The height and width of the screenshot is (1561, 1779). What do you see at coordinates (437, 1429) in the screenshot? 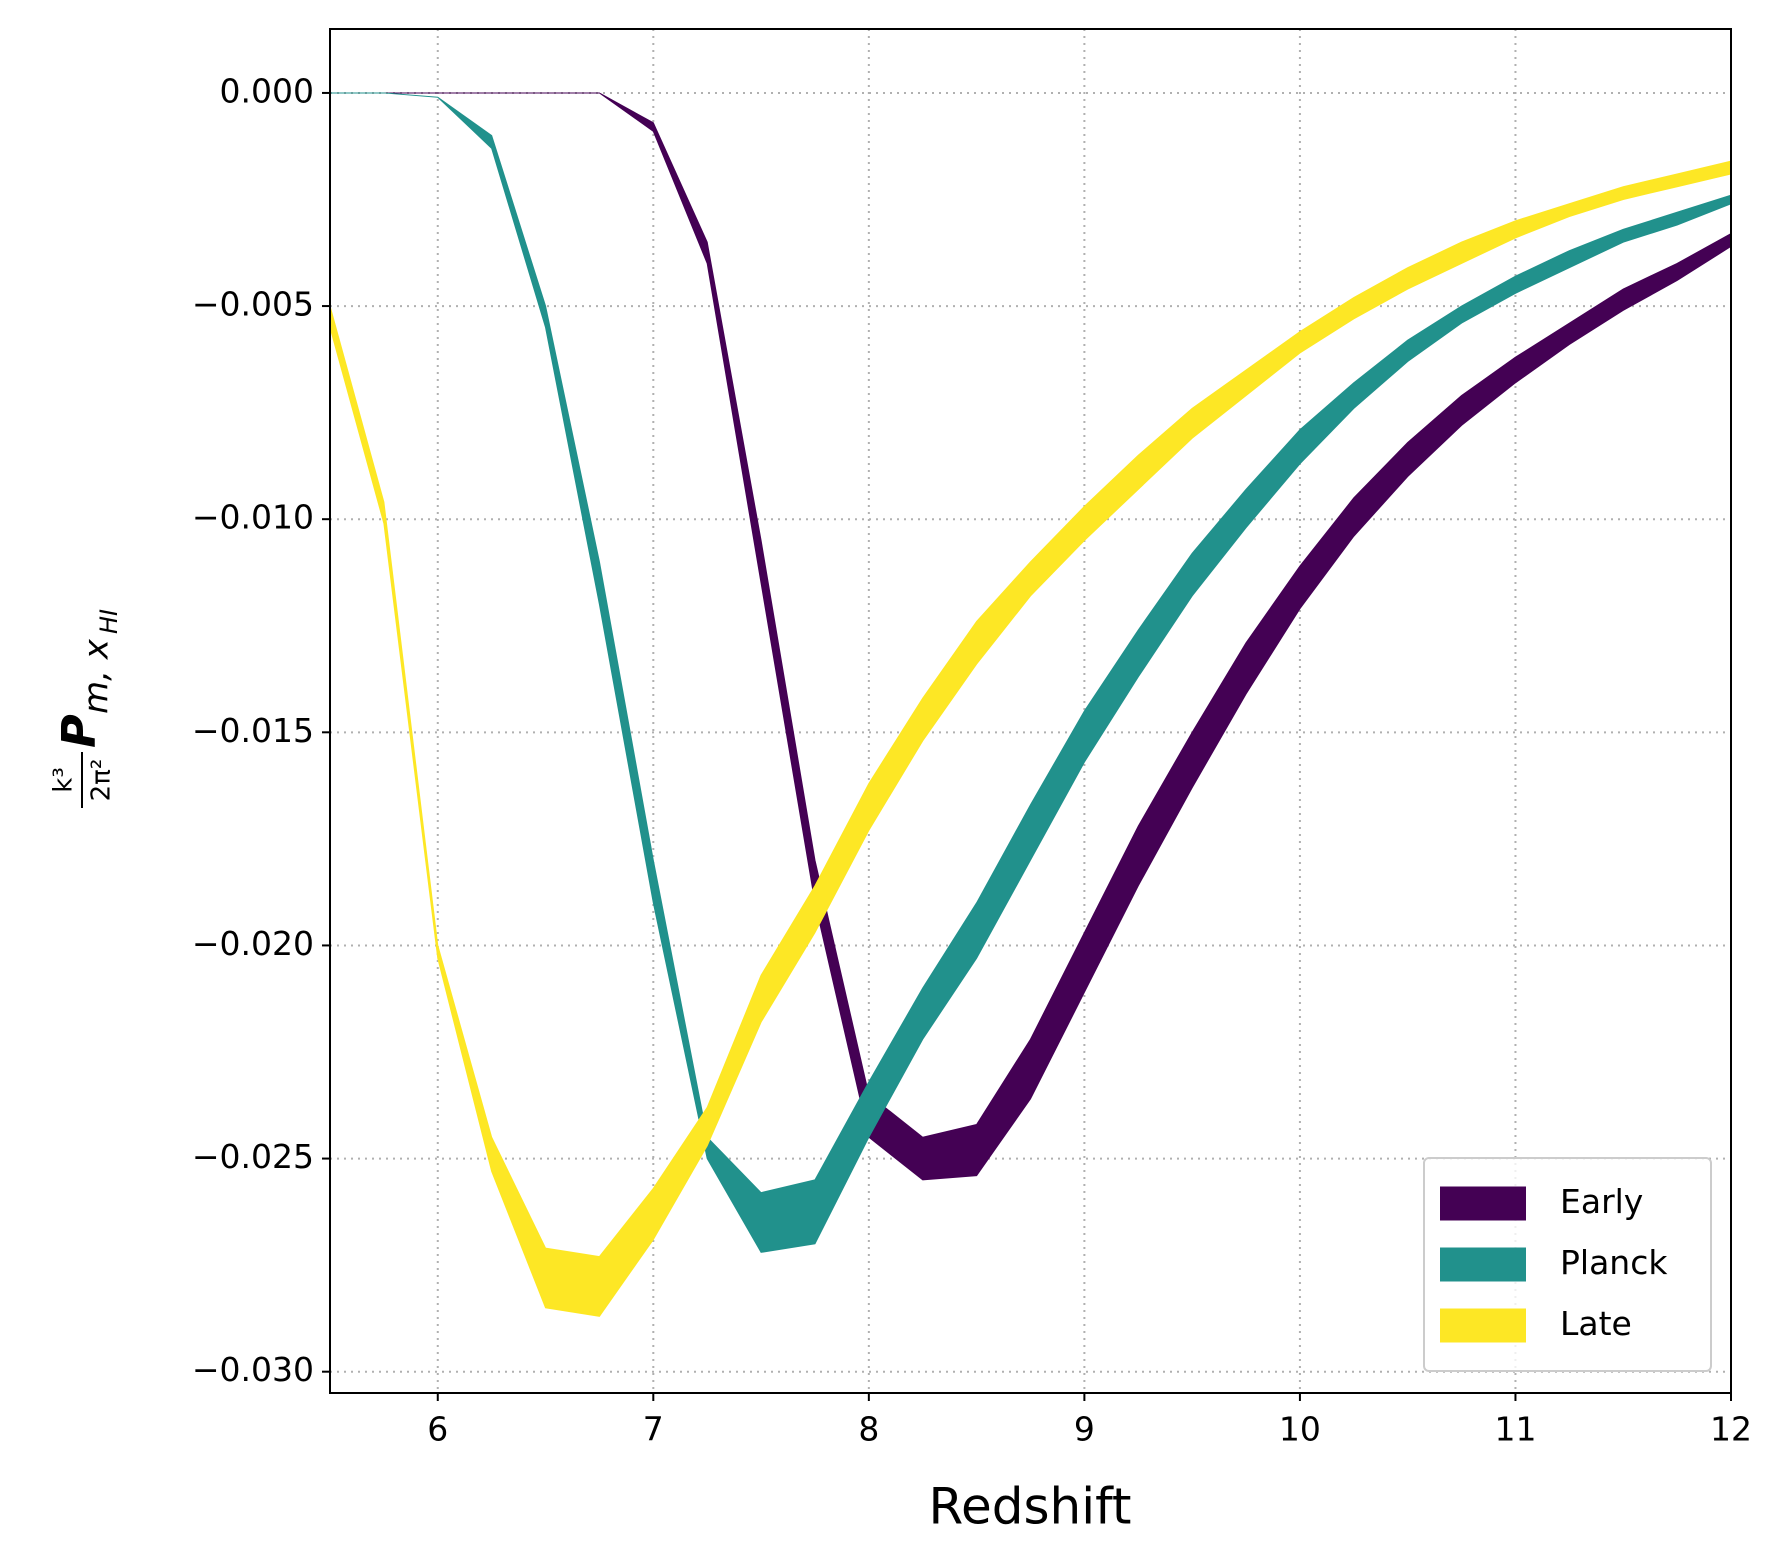
I see `x-tick-label: 6` at bounding box center [437, 1429].